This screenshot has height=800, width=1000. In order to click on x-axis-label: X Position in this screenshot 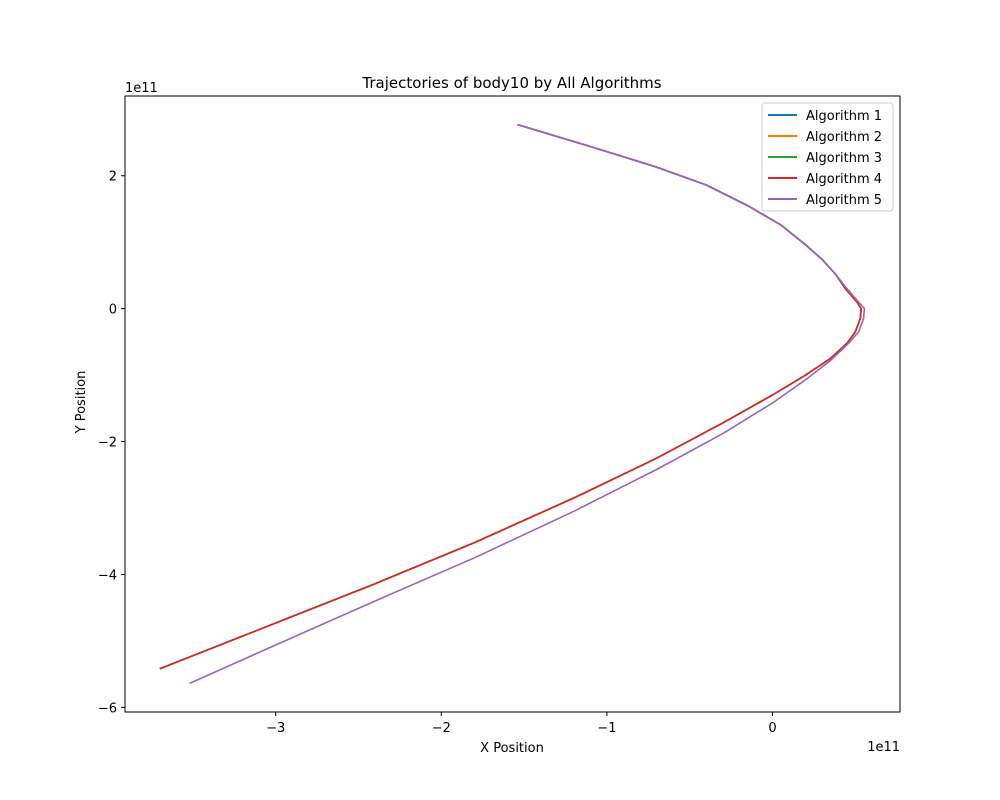, I will do `click(512, 748)`.